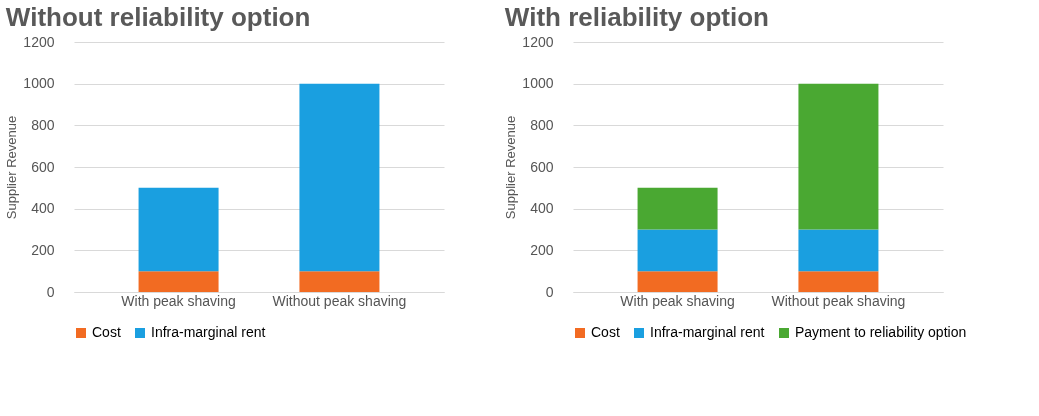 This screenshot has width=1039, height=416. What do you see at coordinates (881, 332) in the screenshot?
I see `legend-label: Payment to reliability option` at bounding box center [881, 332].